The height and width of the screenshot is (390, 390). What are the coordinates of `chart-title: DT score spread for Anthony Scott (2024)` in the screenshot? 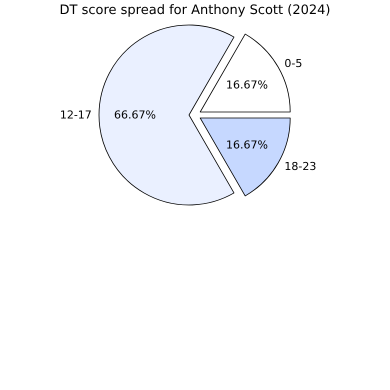 It's located at (195, 10).